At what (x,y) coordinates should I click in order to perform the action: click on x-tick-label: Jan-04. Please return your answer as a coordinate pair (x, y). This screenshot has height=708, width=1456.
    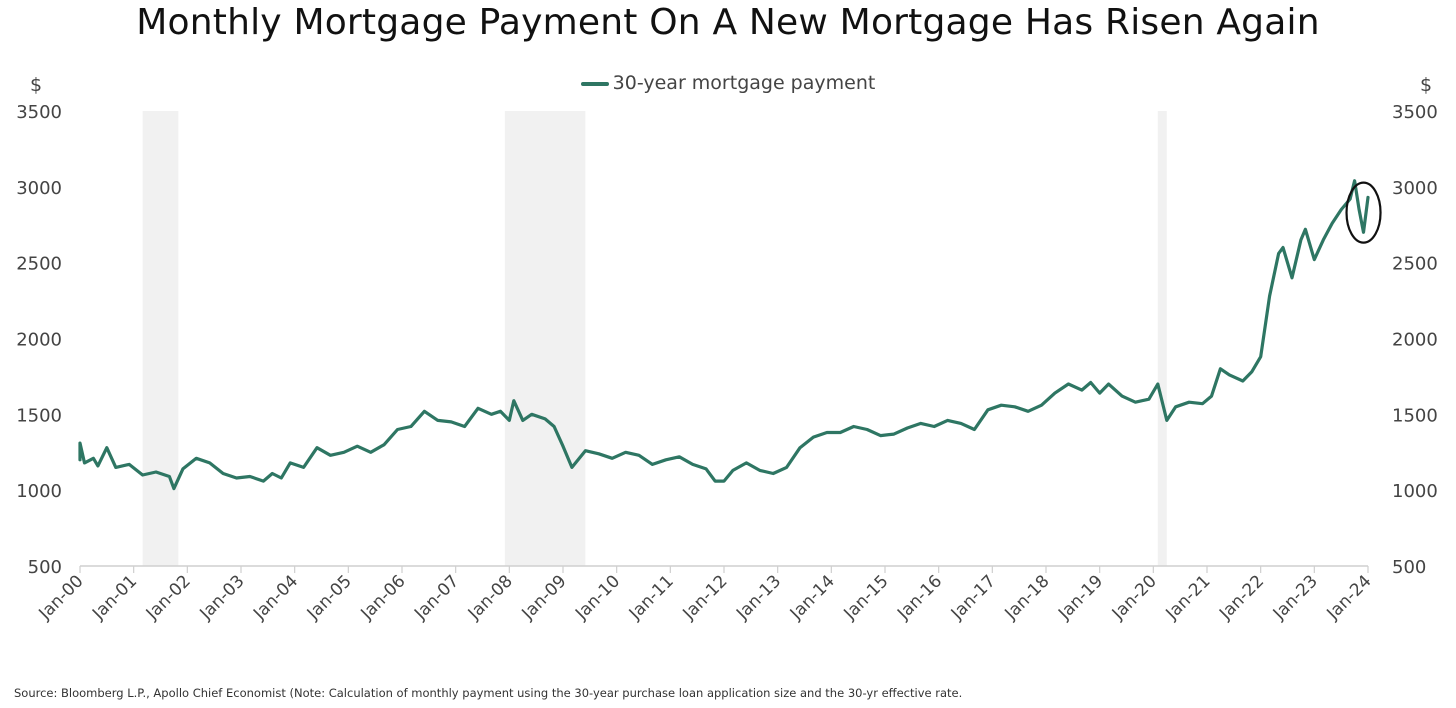
    Looking at the image, I should click on (275, 597).